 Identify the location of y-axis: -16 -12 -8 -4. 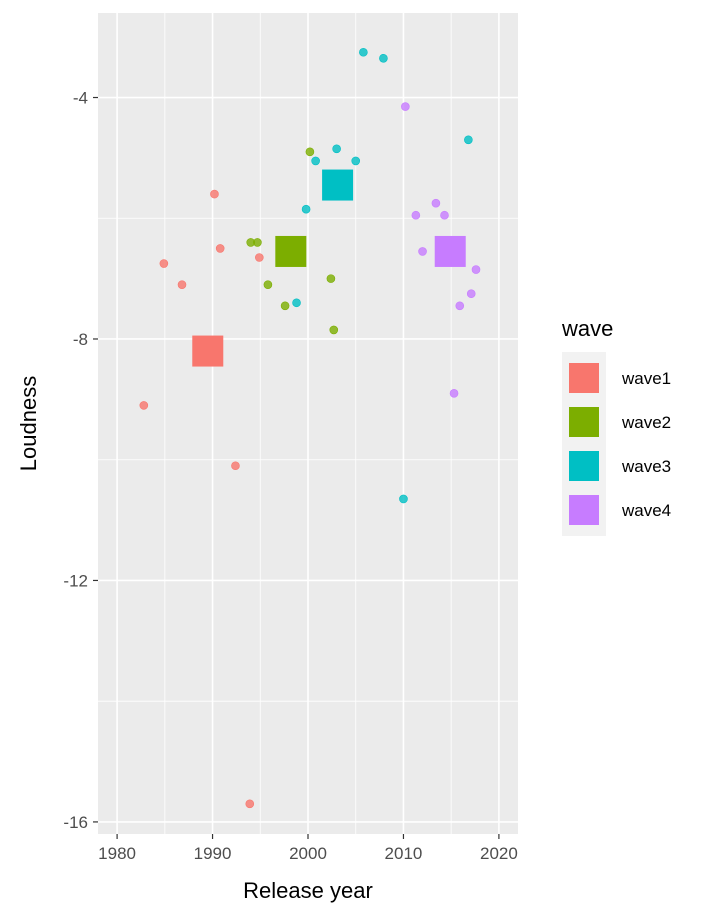
(80, 460).